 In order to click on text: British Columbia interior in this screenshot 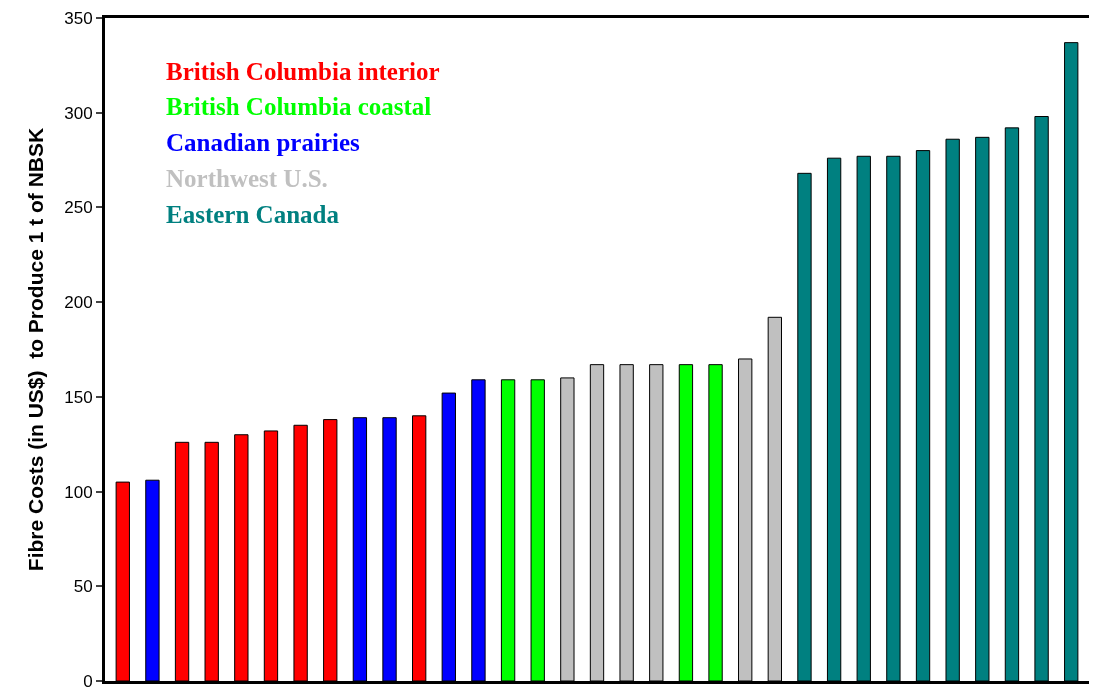, I will do `click(303, 71)`.